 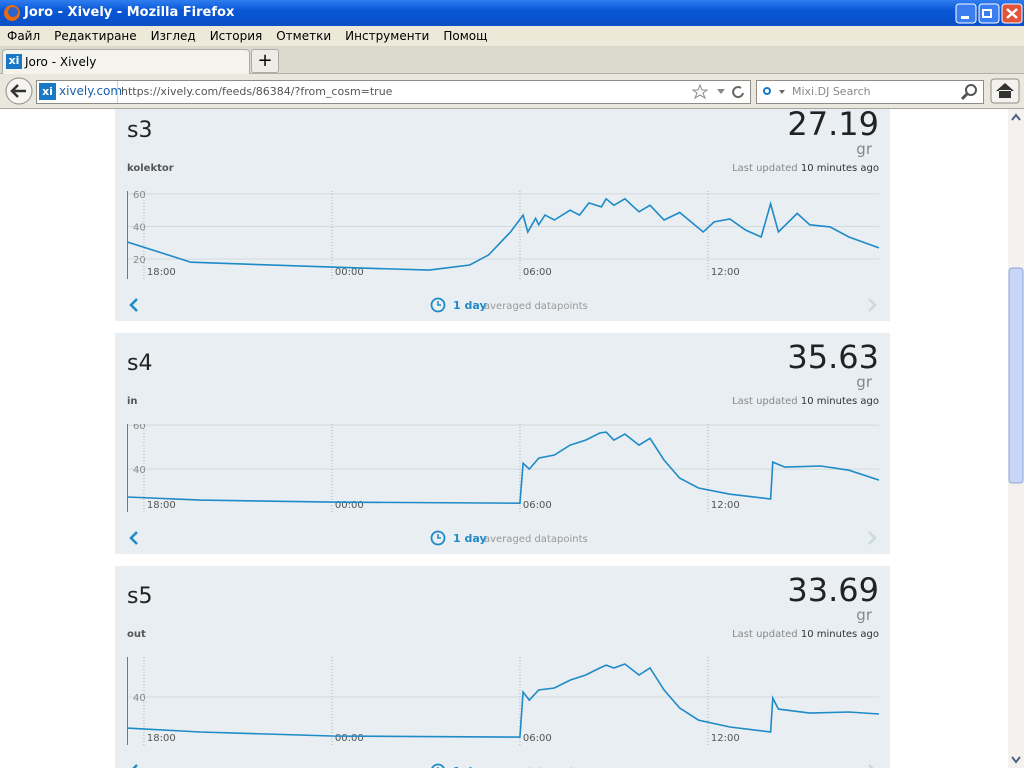 I want to click on channel-name: s5, so click(x=140, y=596).